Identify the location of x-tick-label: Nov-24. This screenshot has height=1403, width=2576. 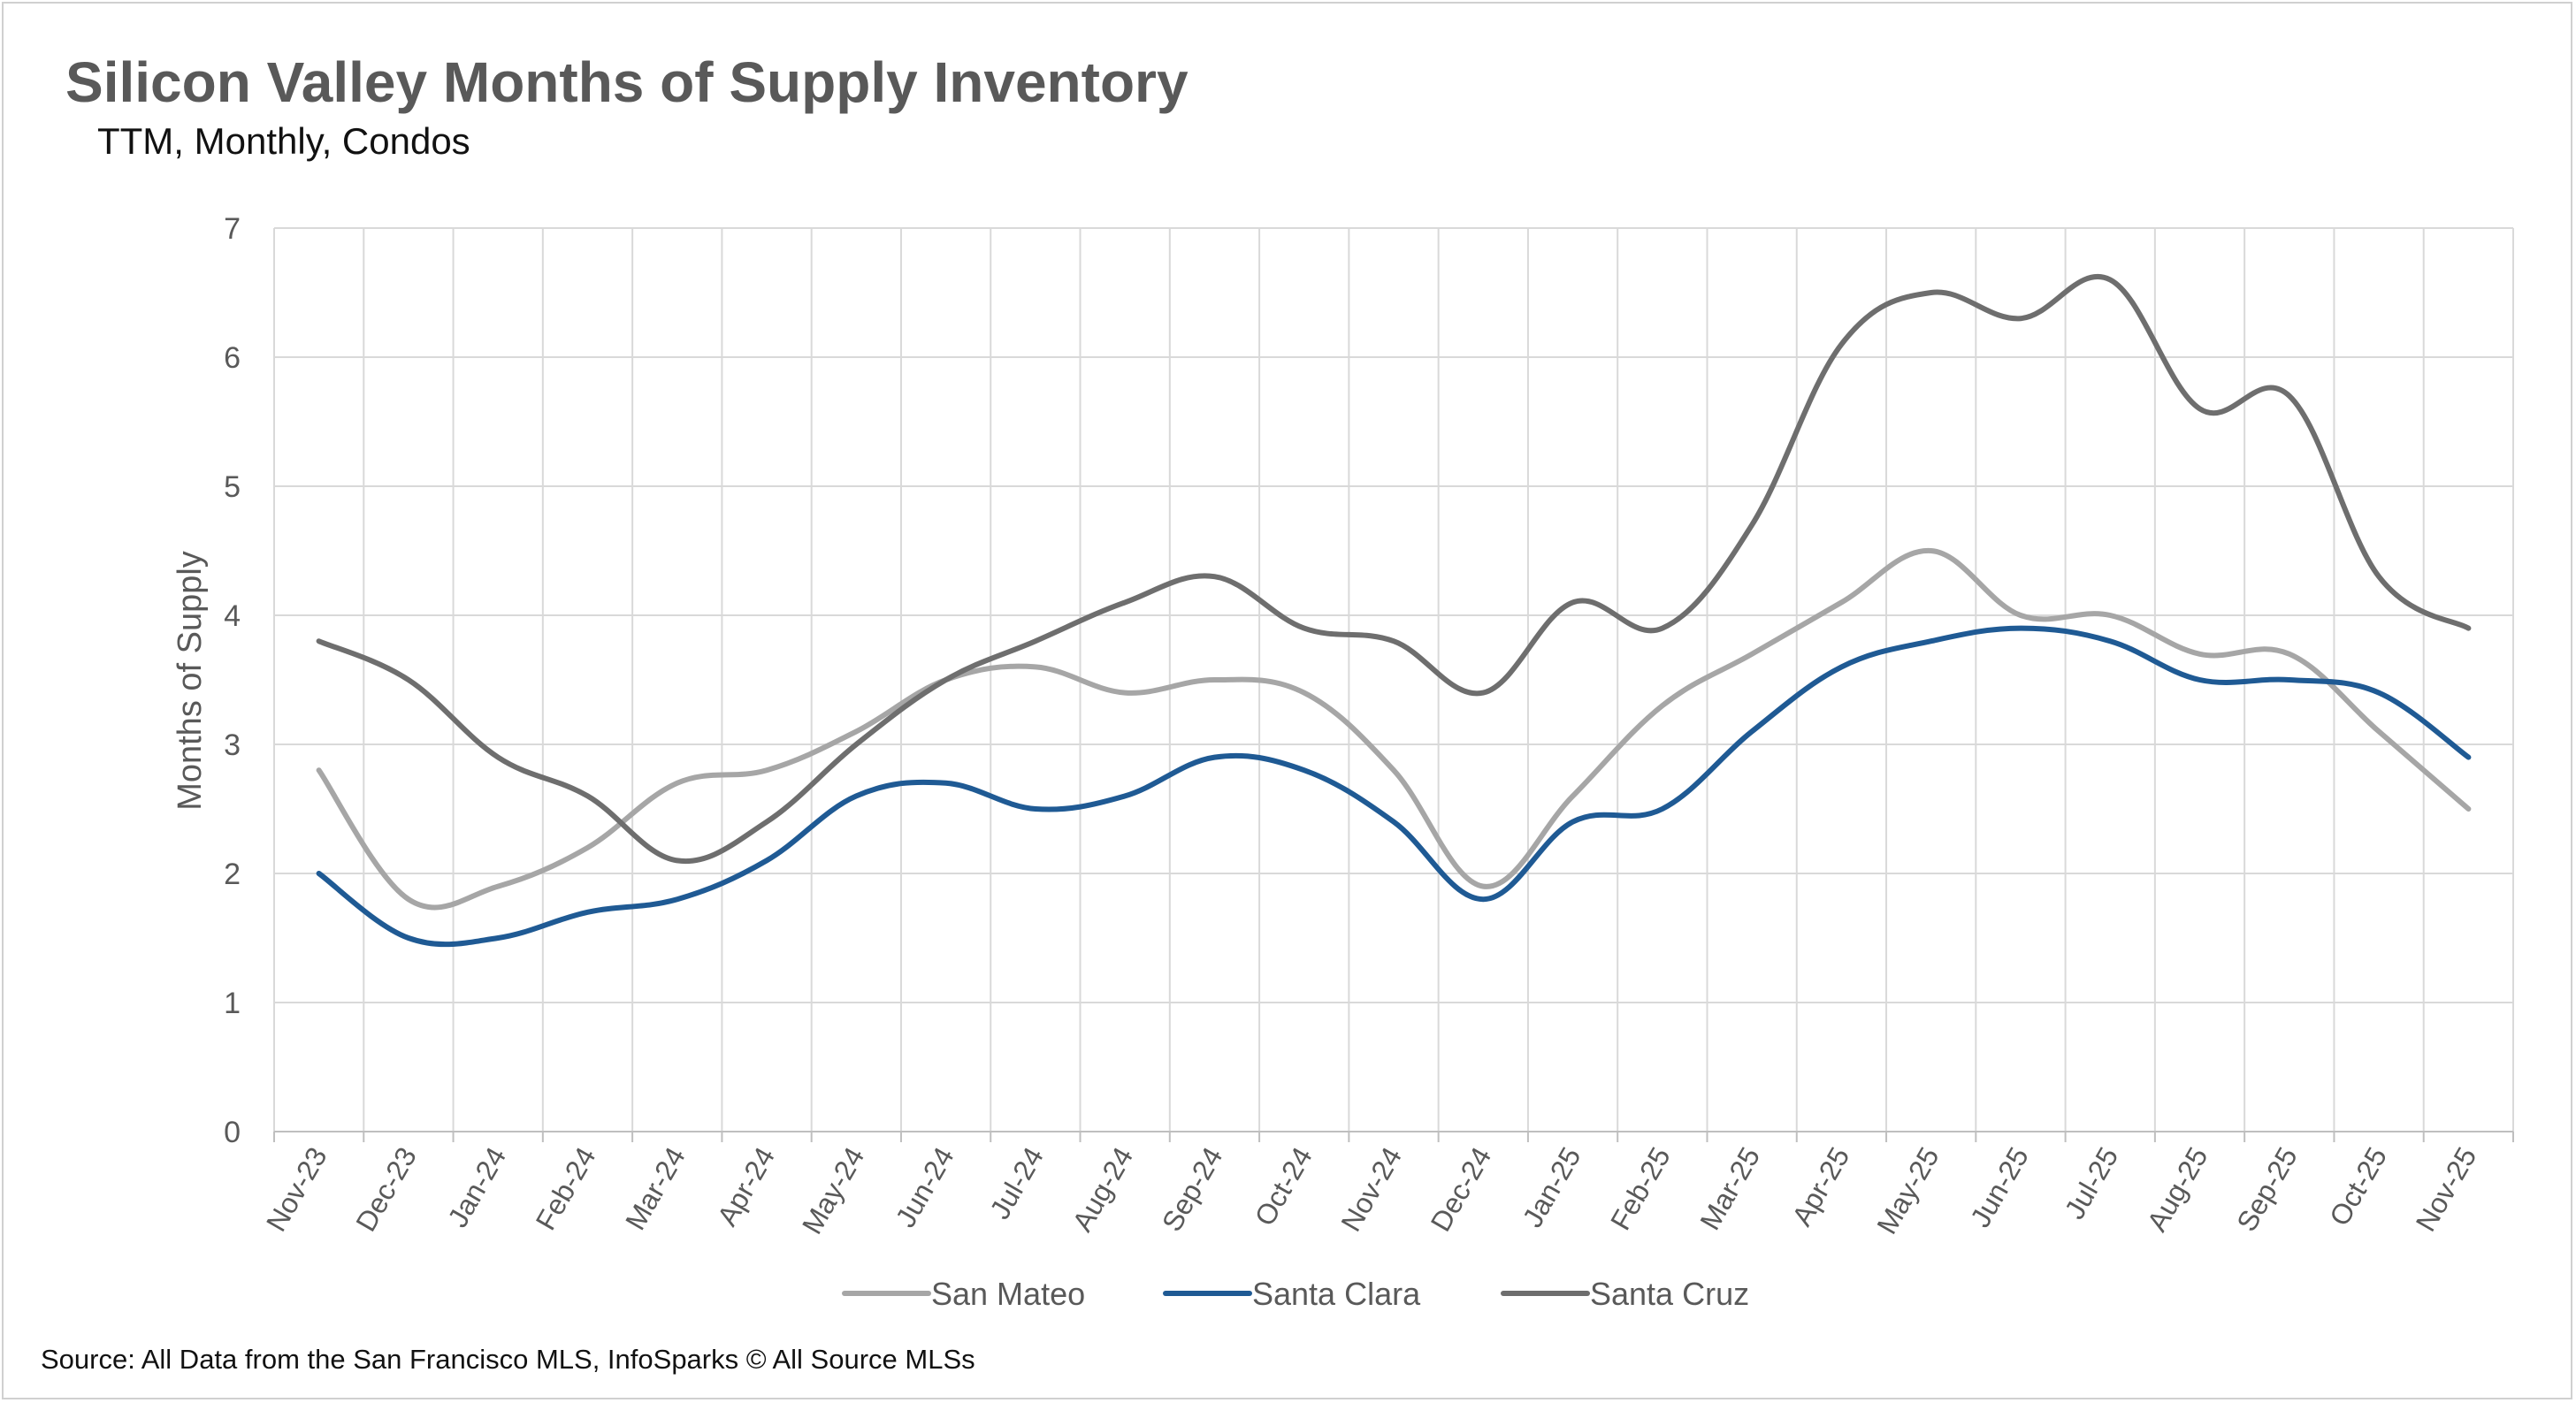
(1371, 1189).